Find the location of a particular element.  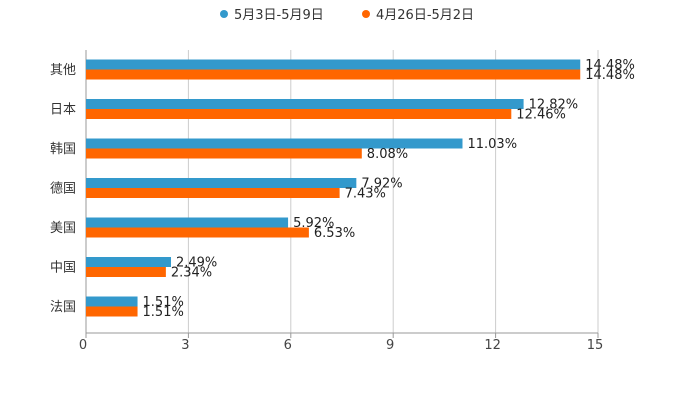

data-label-series-1: 11.03% is located at coordinates (492, 144).